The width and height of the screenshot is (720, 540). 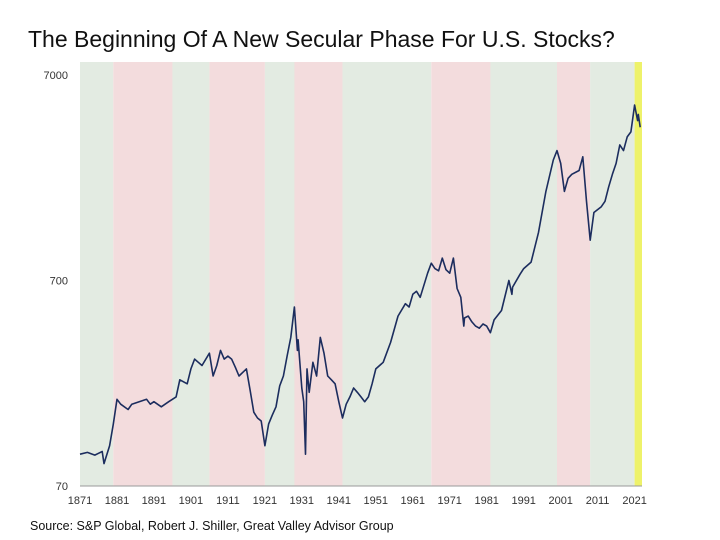 What do you see at coordinates (598, 501) in the screenshot?
I see `x-tick-label: 2011` at bounding box center [598, 501].